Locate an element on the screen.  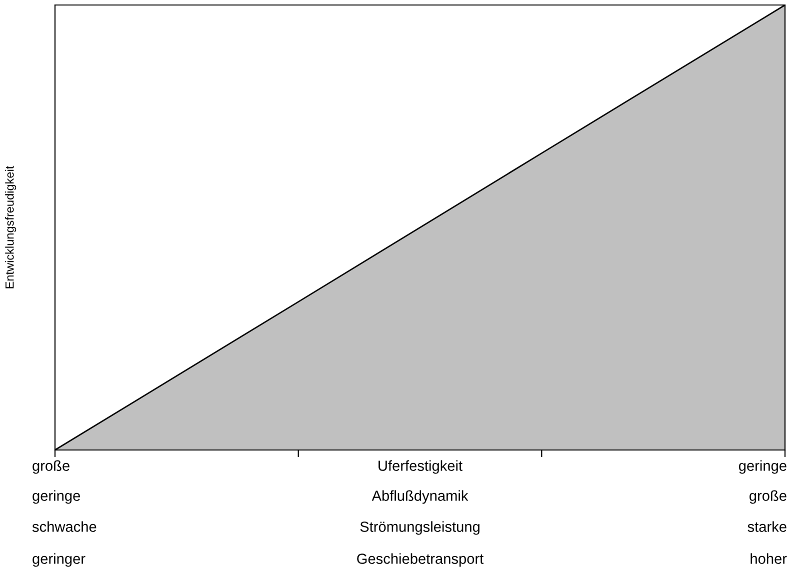
text: starke is located at coordinates (767, 526).